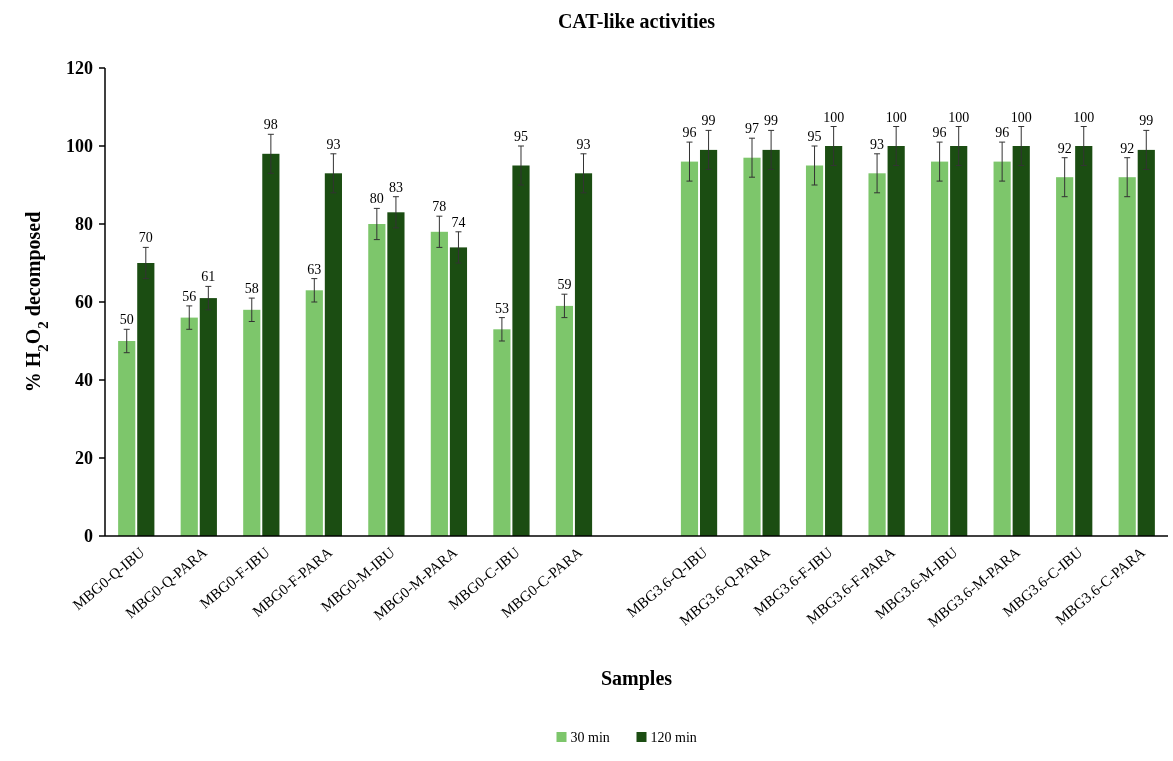  Describe the element at coordinates (84, 458) in the screenshot. I see `y-tick-label: 20` at that location.